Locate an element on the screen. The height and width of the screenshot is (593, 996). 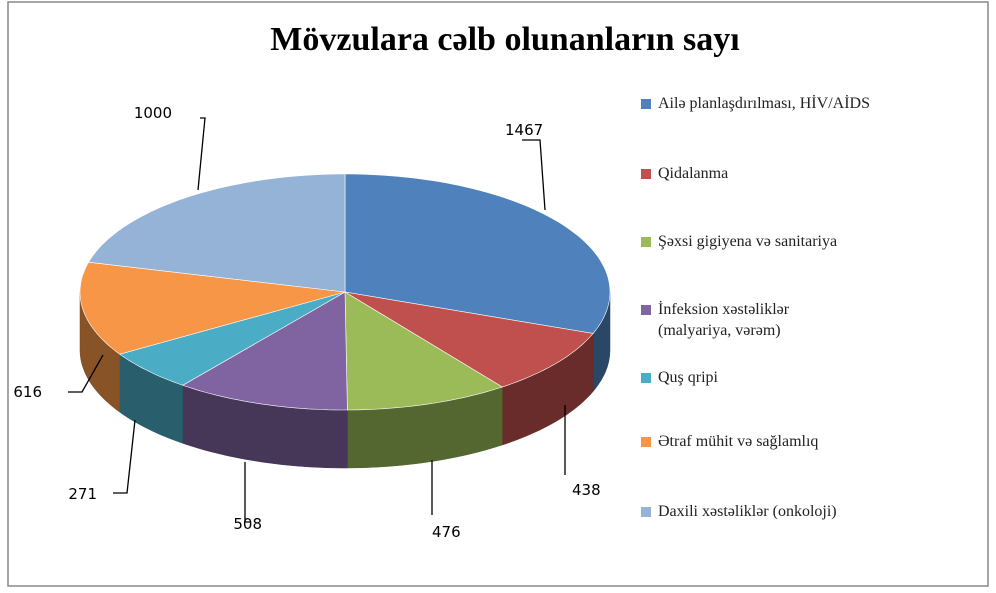
data-label: 476 is located at coordinates (446, 532).